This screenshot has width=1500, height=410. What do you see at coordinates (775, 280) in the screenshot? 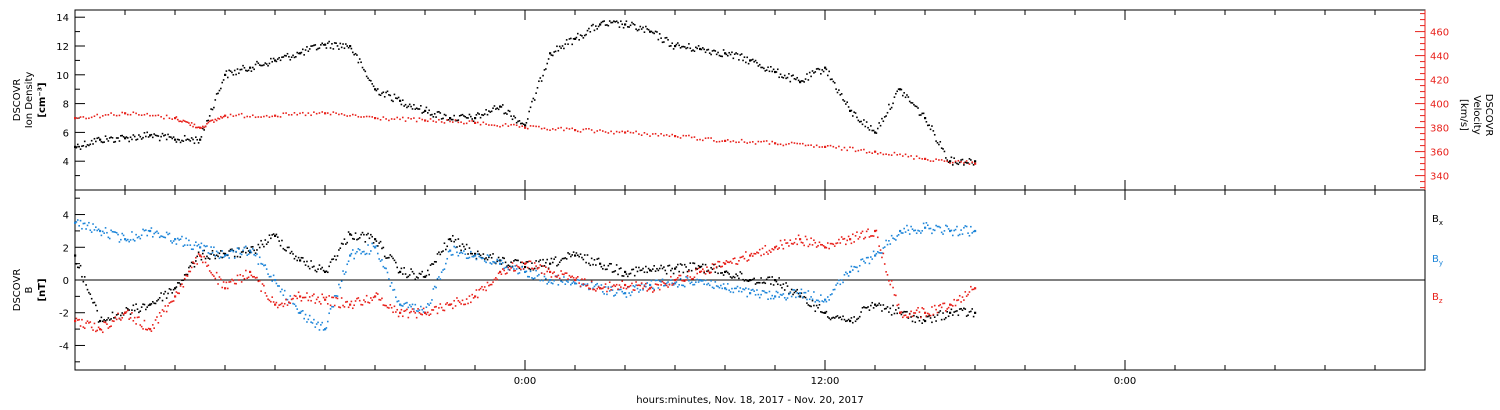
I see `data-point-bx` at bounding box center [775, 280].